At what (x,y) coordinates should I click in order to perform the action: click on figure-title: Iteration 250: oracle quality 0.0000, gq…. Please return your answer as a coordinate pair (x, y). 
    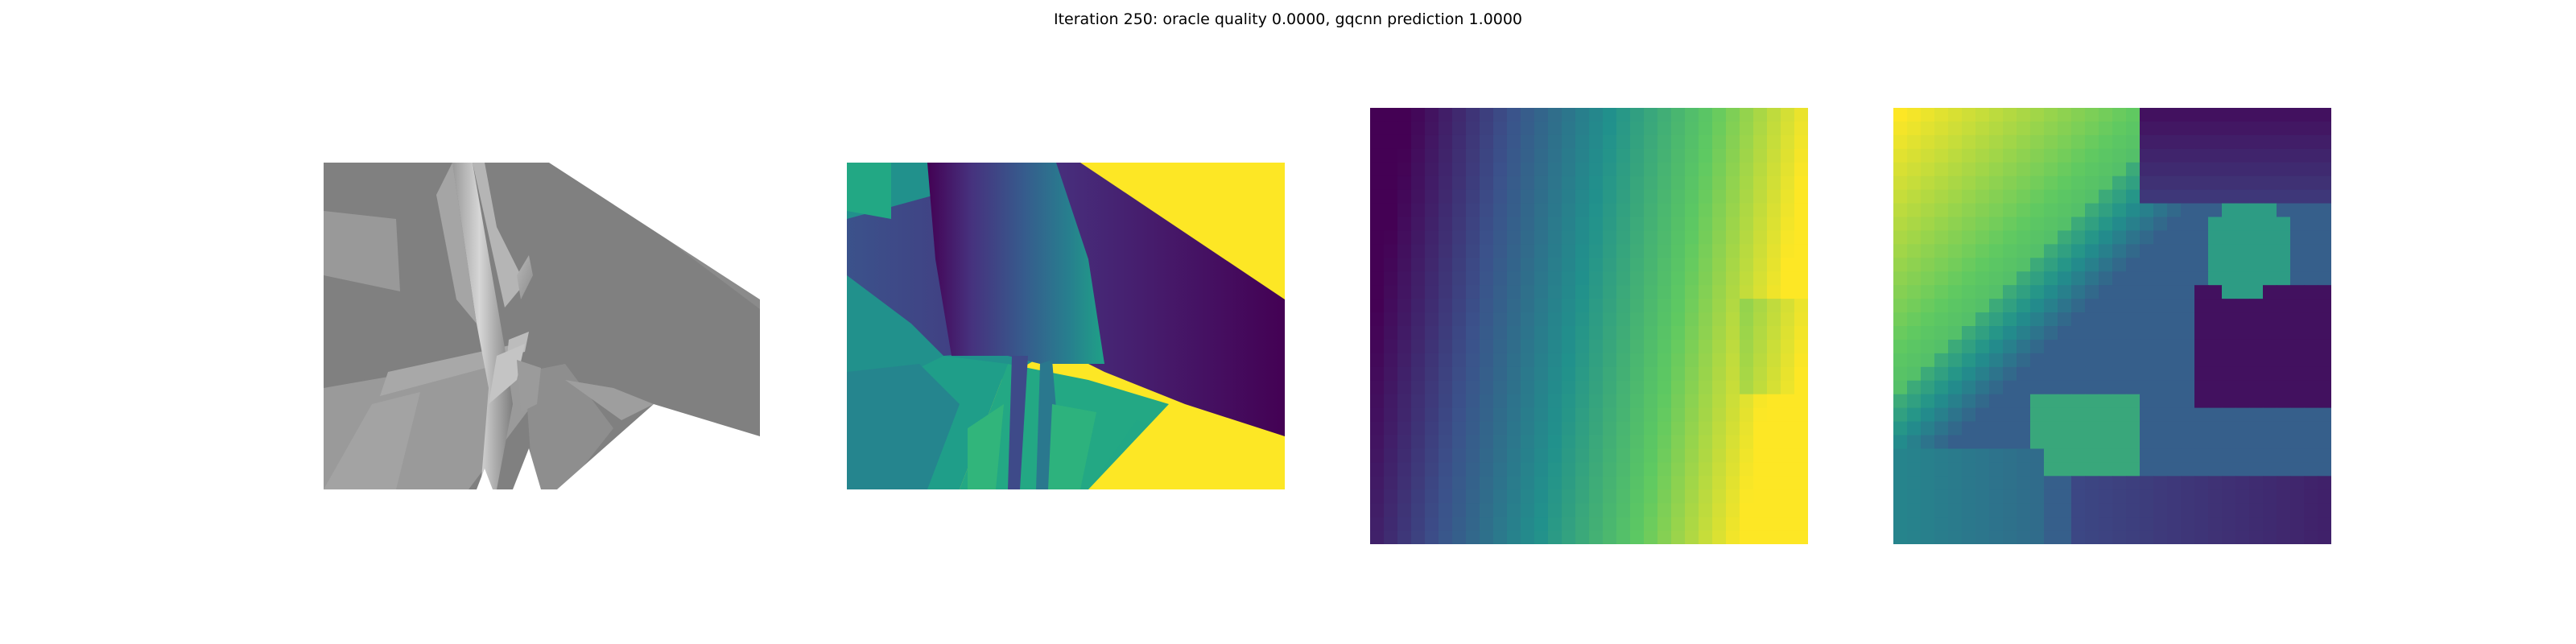
    Looking at the image, I should click on (1287, 19).